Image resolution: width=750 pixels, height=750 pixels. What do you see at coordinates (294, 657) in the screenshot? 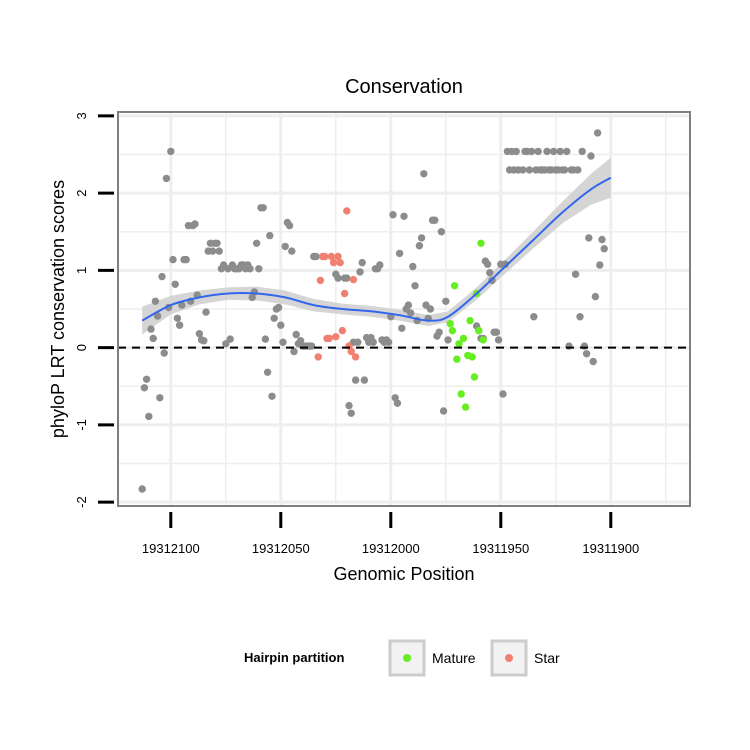
I see `legend-title: Hairpin partition` at bounding box center [294, 657].